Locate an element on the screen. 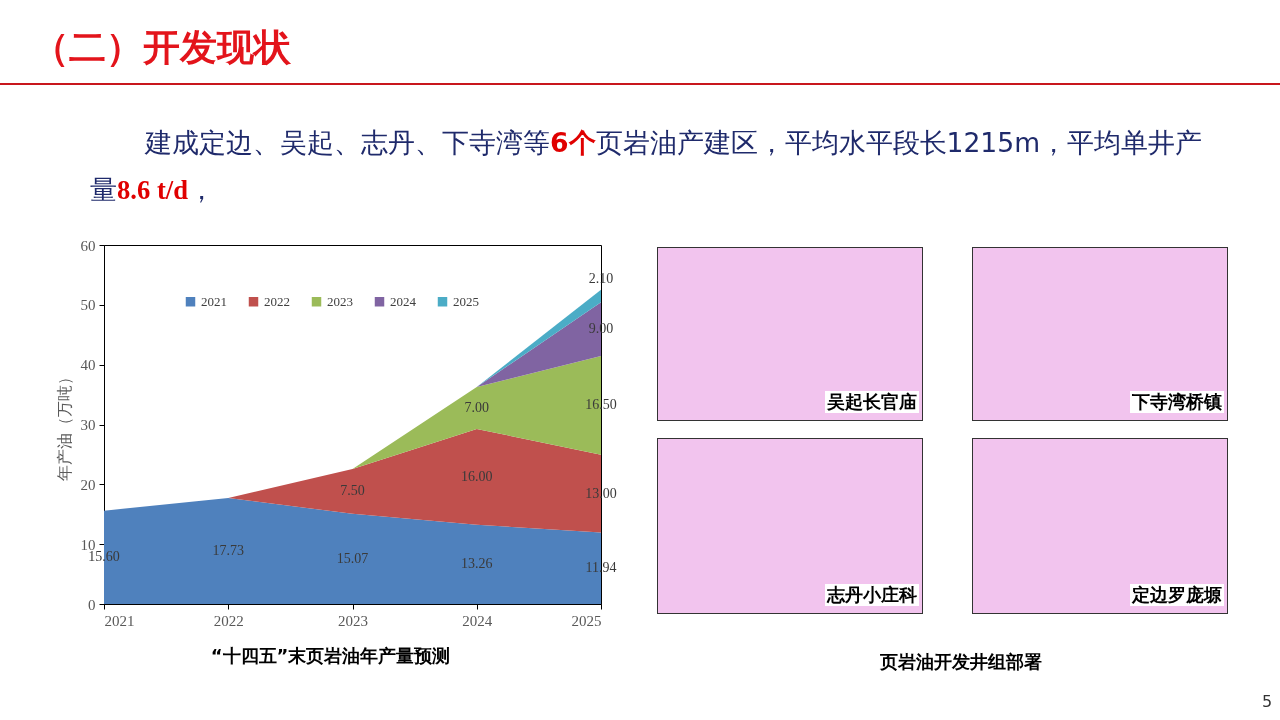  x-tick-label: 2025 is located at coordinates (586, 620).